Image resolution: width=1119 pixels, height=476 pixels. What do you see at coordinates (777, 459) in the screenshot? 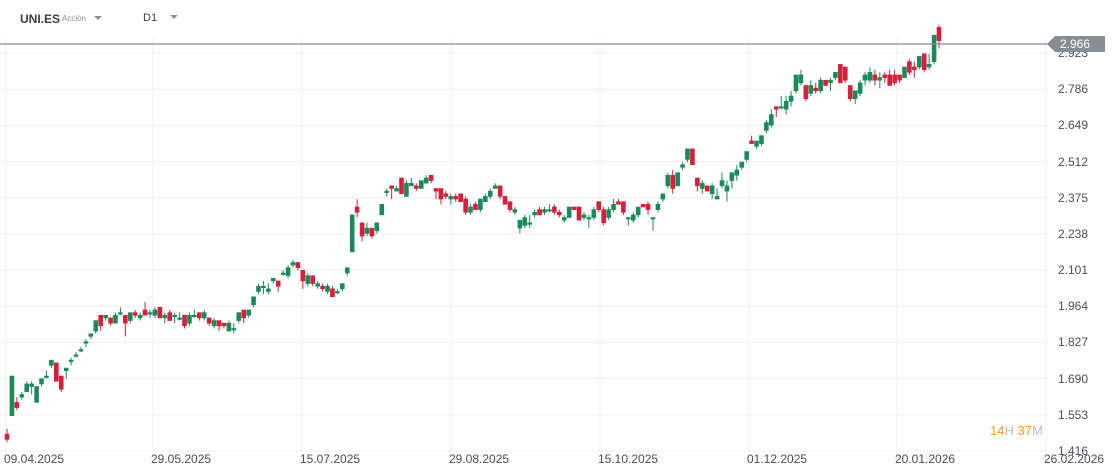
I see `x-axis-tick-label: 01.12.2025` at bounding box center [777, 459].